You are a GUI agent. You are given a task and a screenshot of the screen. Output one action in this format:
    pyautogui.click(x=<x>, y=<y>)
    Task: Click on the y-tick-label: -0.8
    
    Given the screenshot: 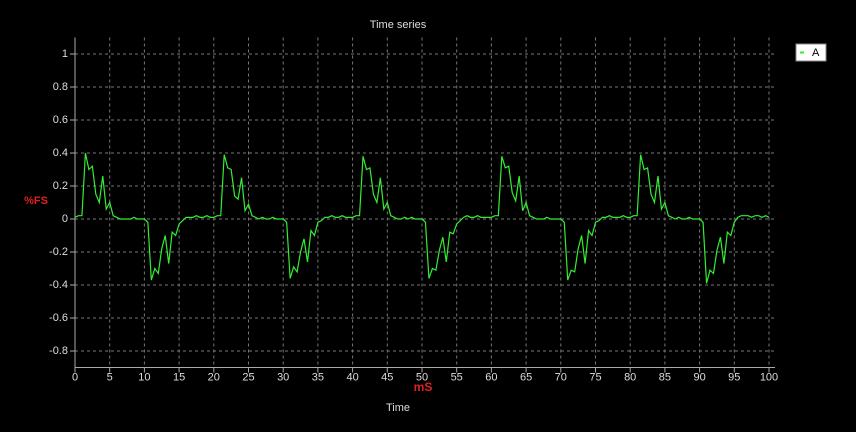 What is the action you would take?
    pyautogui.click(x=58, y=351)
    